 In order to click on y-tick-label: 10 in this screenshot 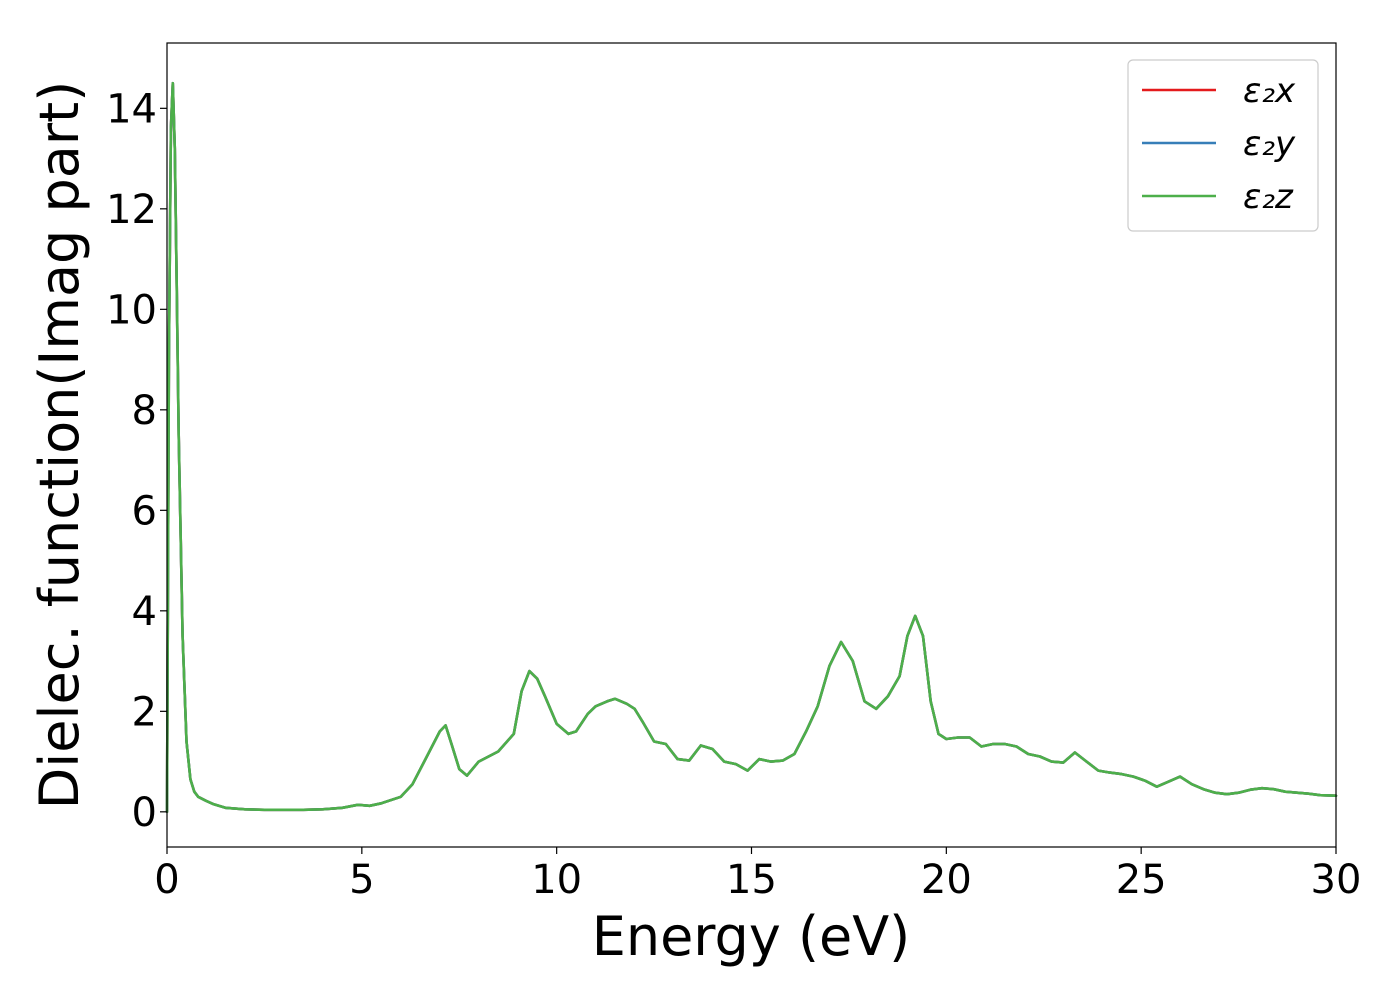, I will do `click(131, 310)`.